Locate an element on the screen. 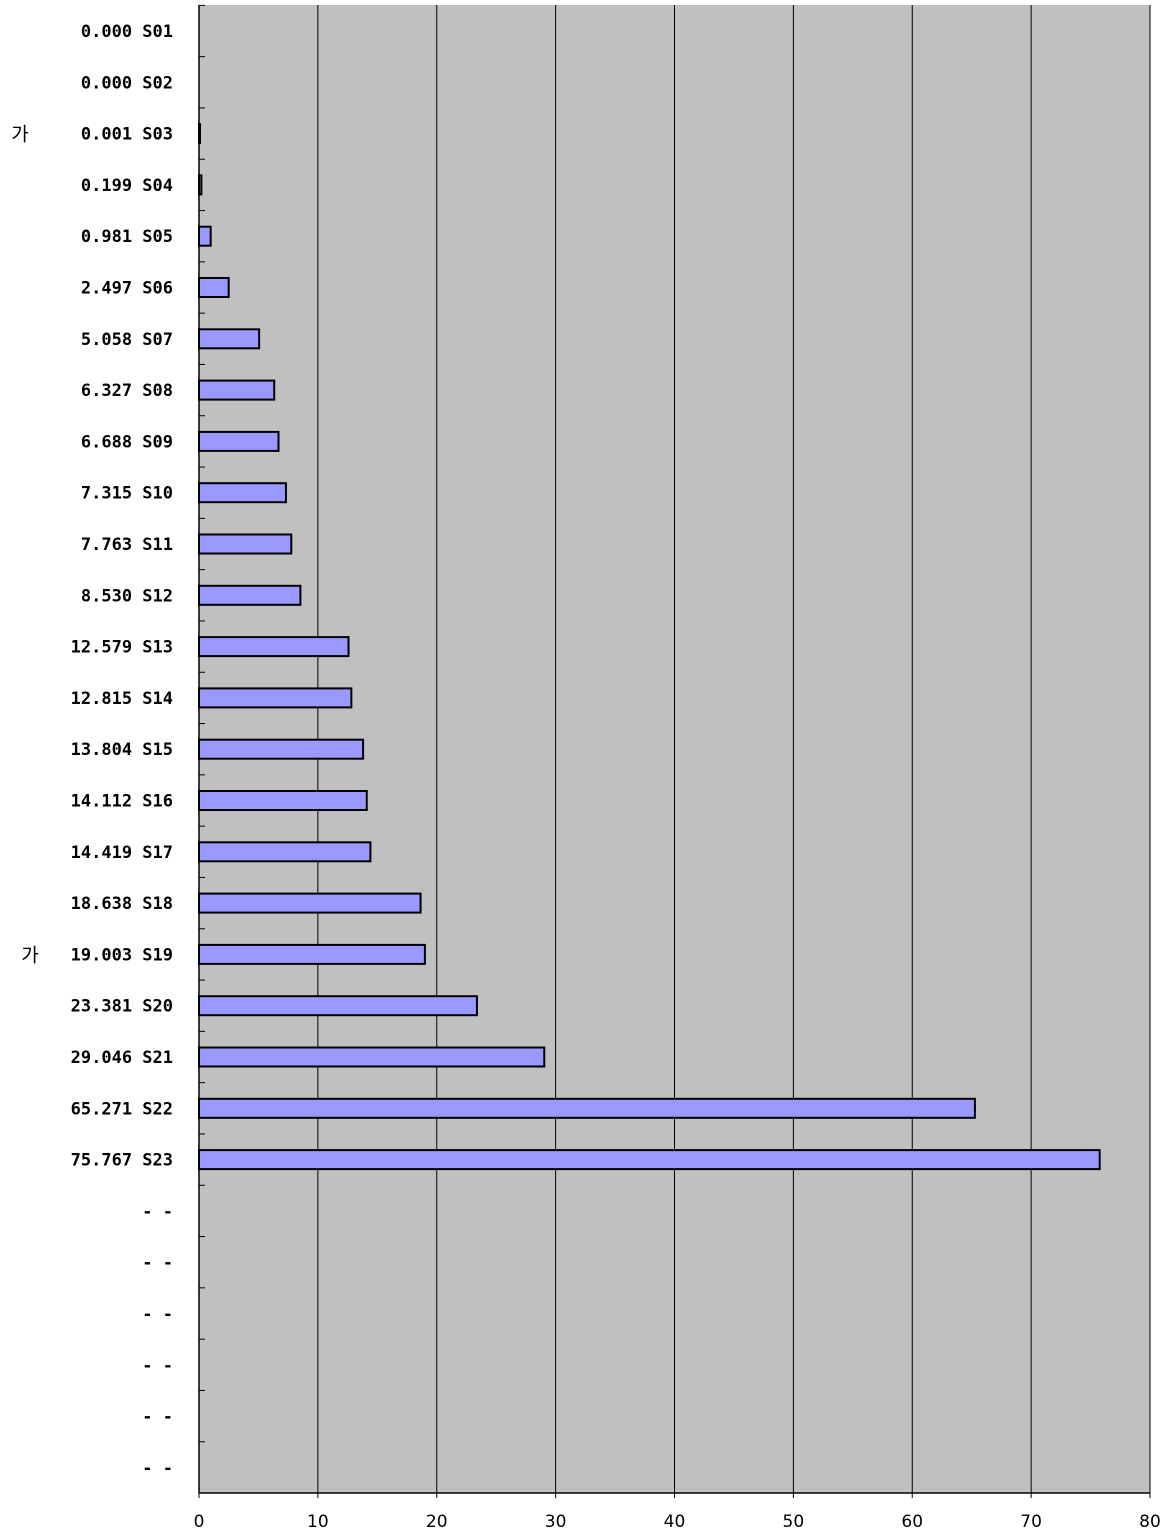  category-label: 19.003 S19 is located at coordinates (122, 955).